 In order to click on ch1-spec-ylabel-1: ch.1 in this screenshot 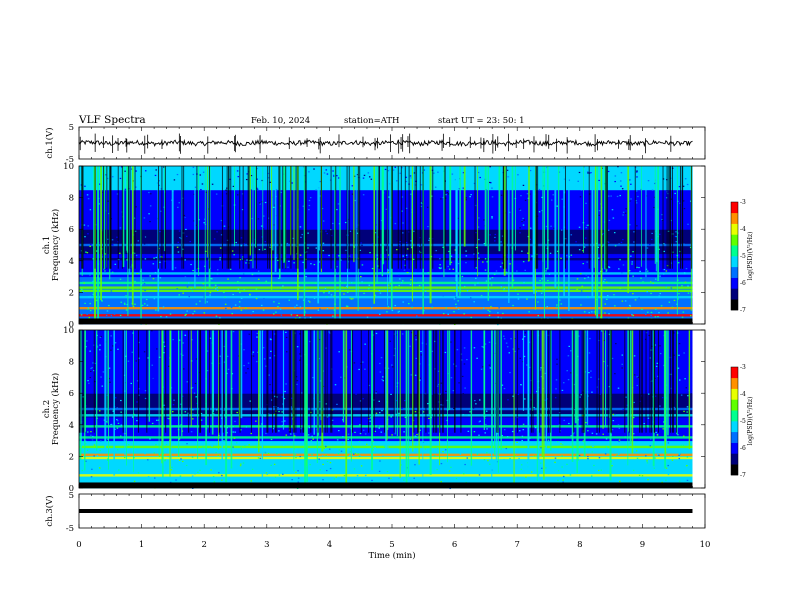, I will do `click(47, 245)`.